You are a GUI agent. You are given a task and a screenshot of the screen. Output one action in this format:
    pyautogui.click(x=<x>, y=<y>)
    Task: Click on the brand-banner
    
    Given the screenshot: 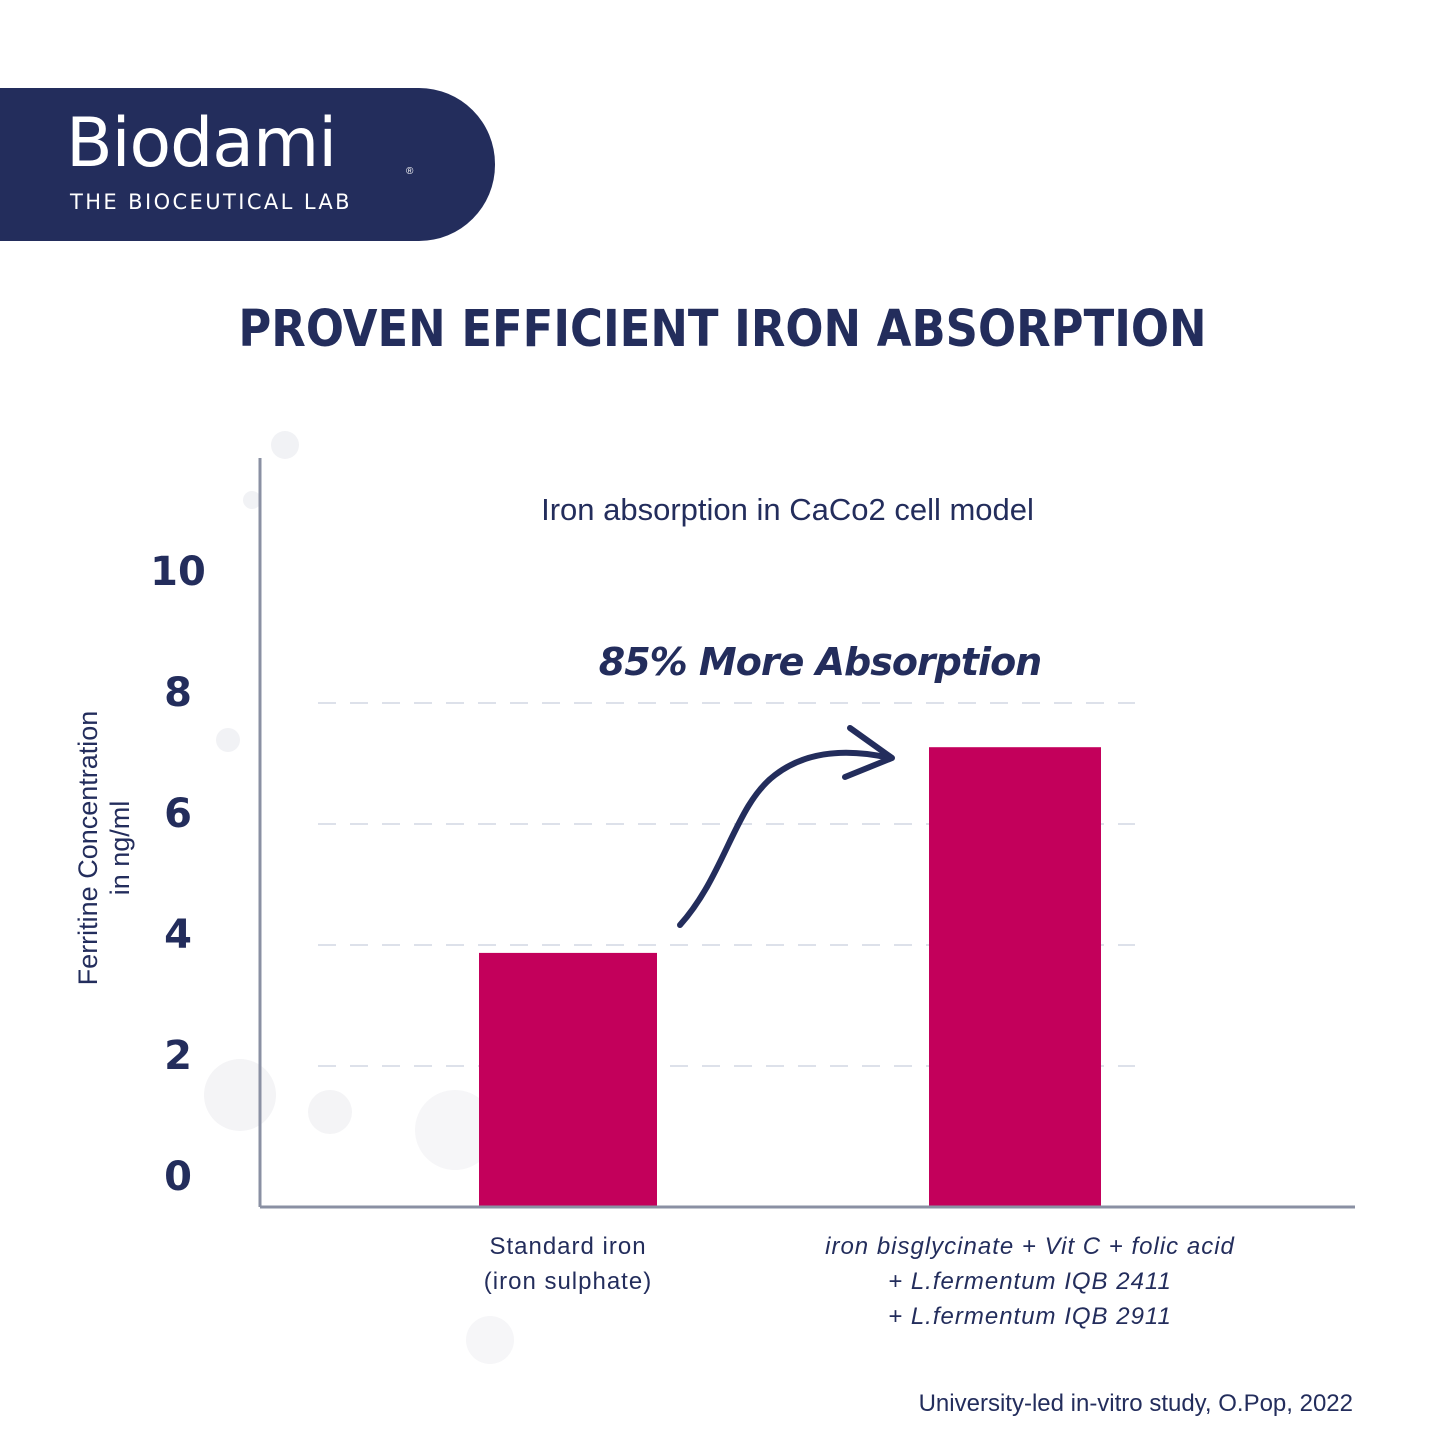 What is the action you would take?
    pyautogui.click(x=247, y=164)
    